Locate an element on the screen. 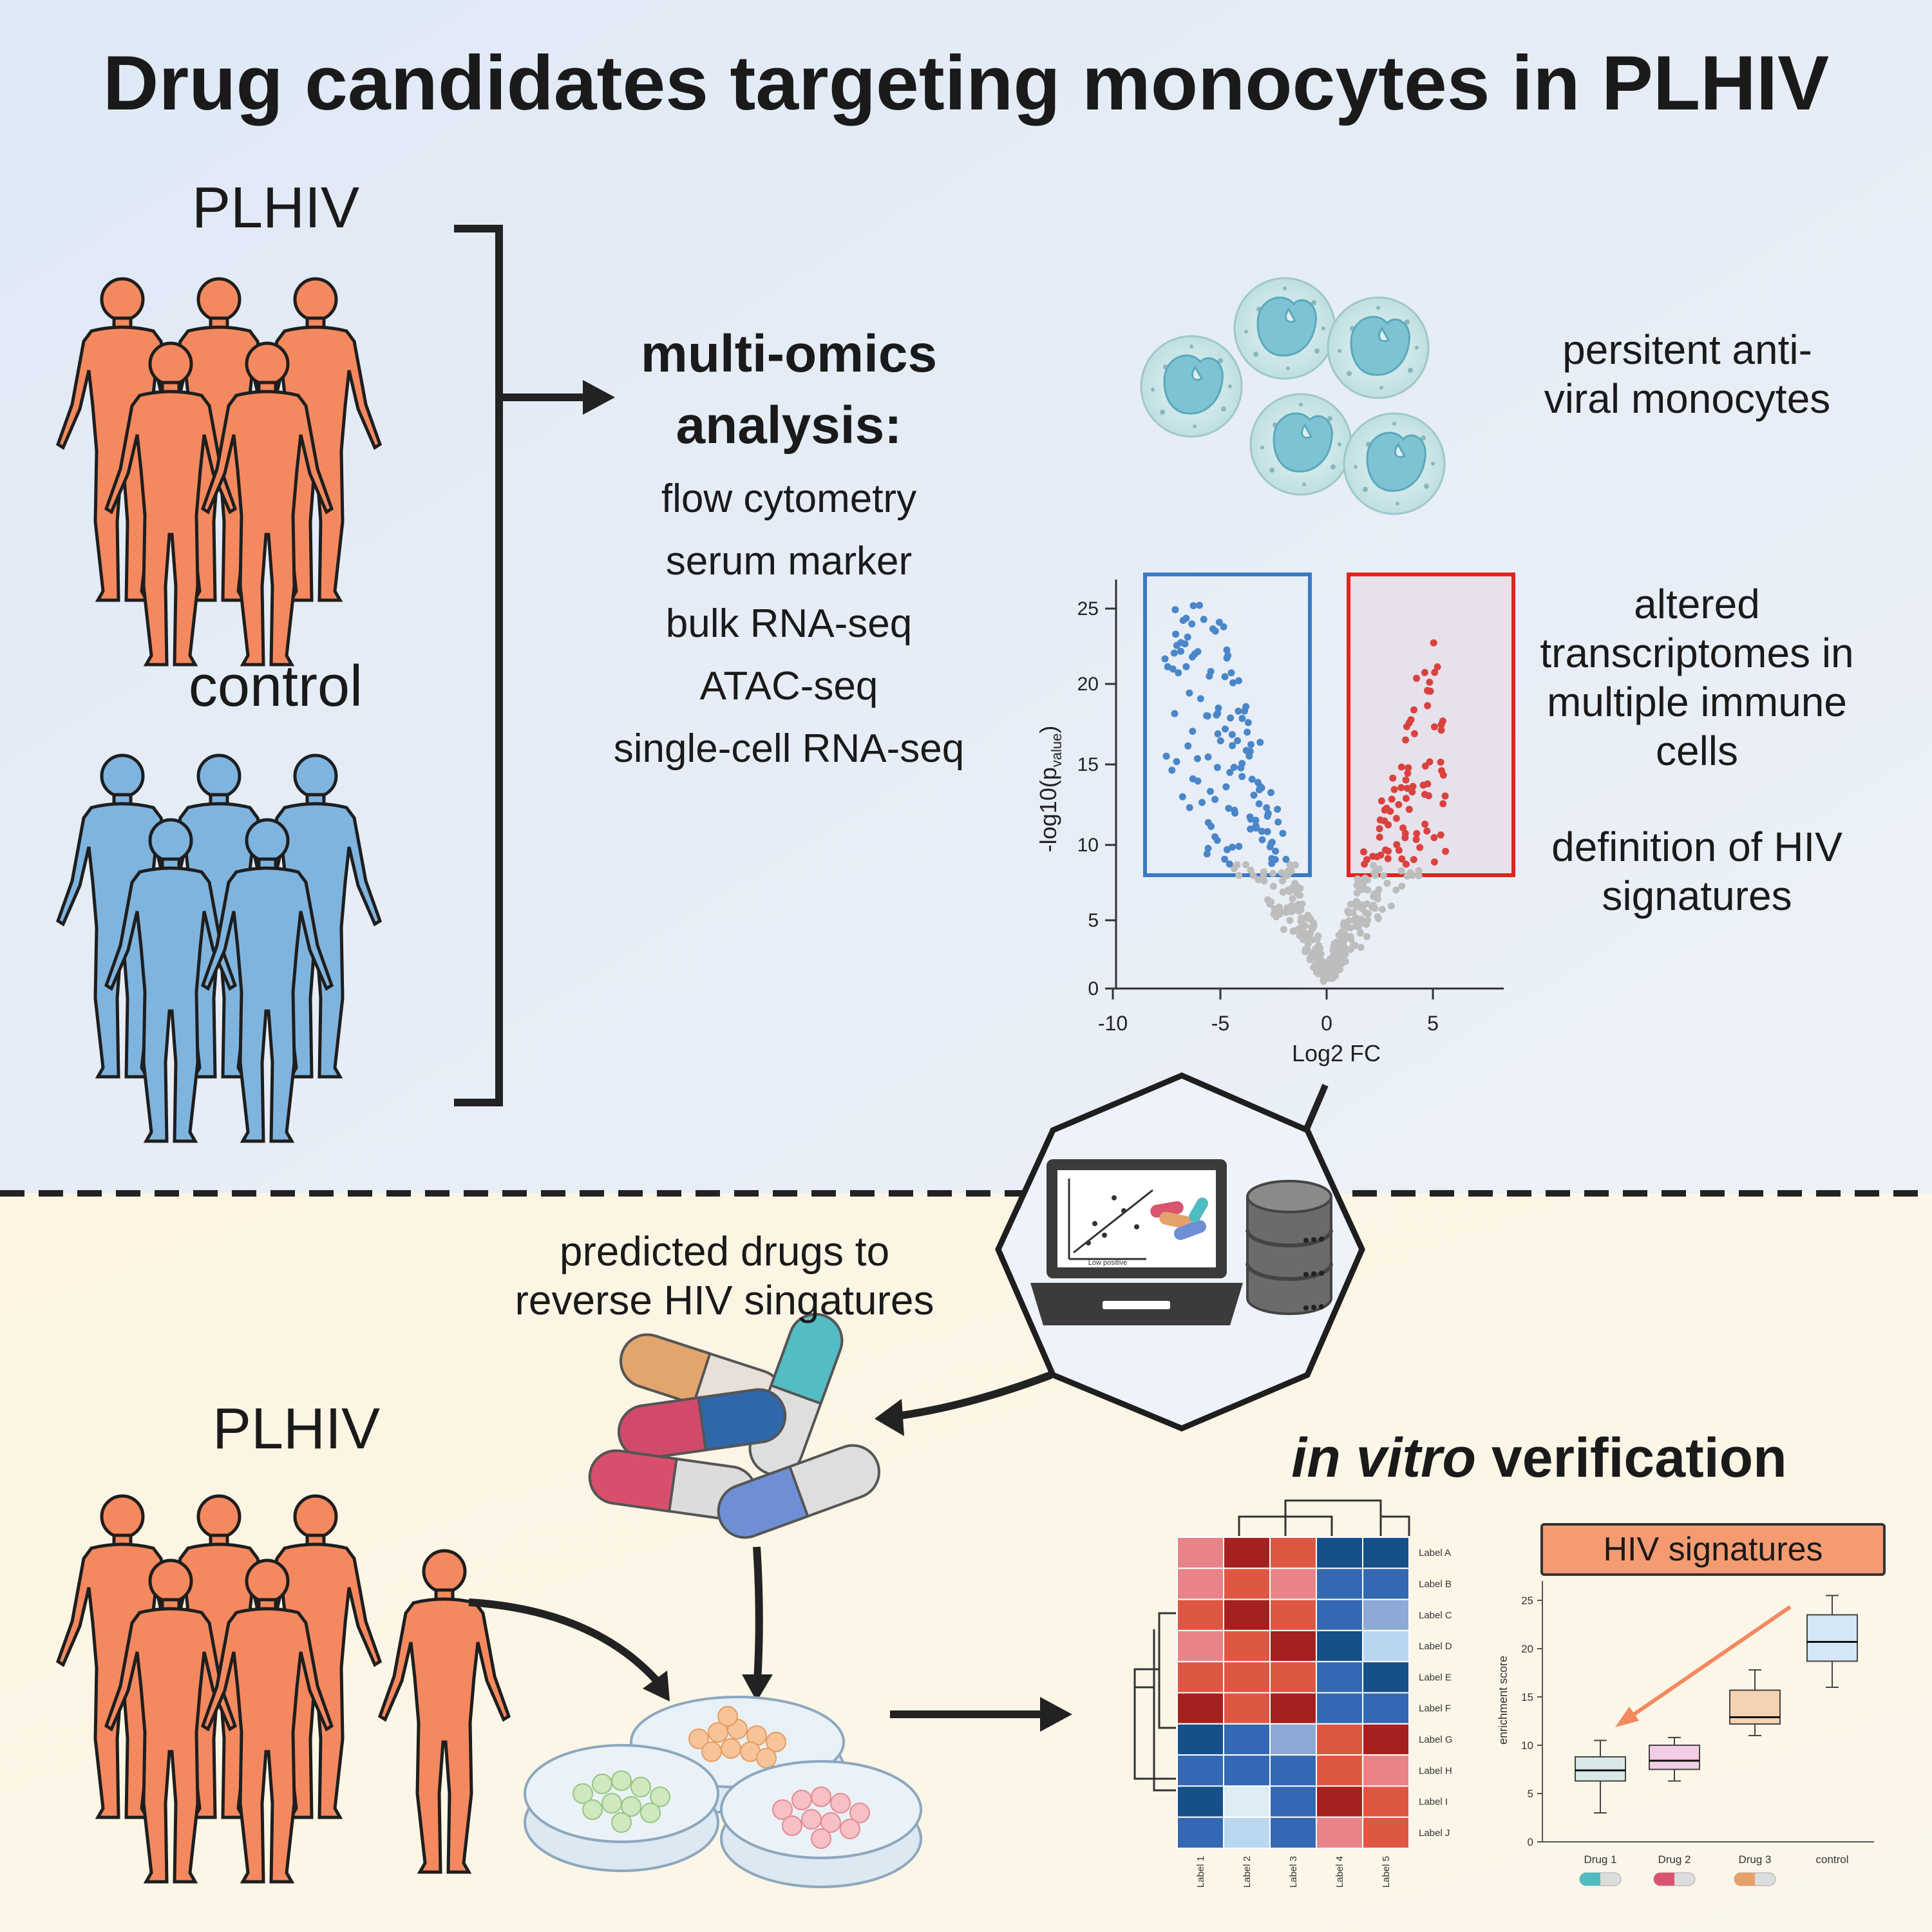 This screenshot has height=1932, width=1932. laptop-icon: Low positive is located at coordinates (1136, 1242).